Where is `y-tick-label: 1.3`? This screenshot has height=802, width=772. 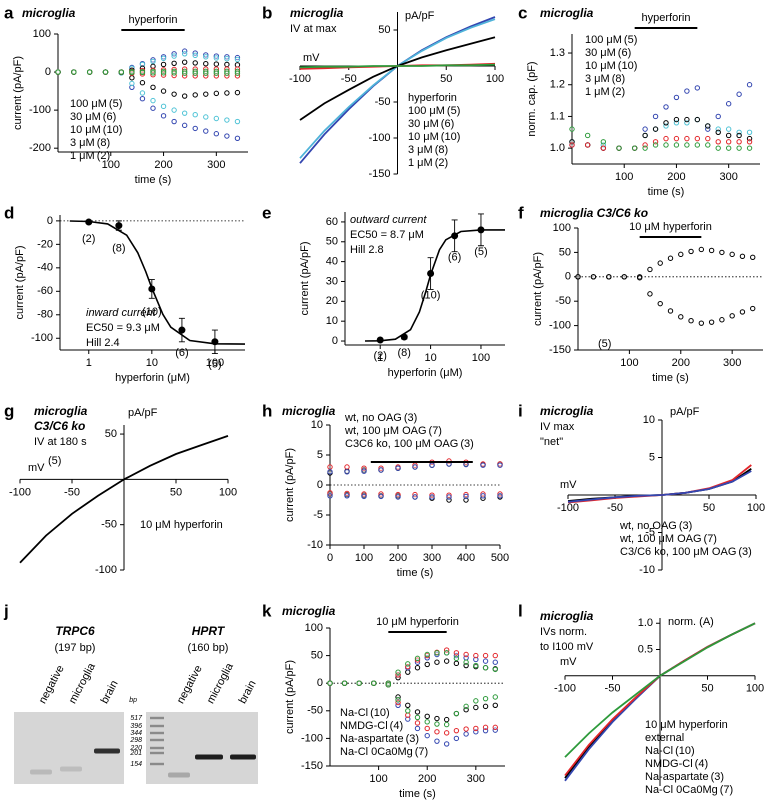 y-tick-label: 1.3 is located at coordinates (557, 53).